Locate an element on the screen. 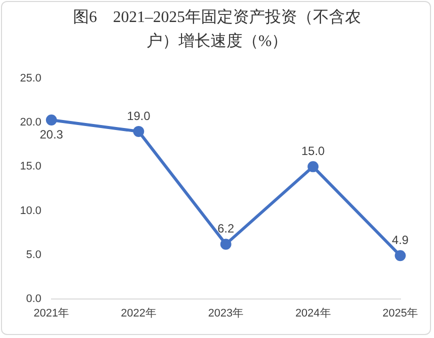  data-label: 15.0 is located at coordinates (313, 151).